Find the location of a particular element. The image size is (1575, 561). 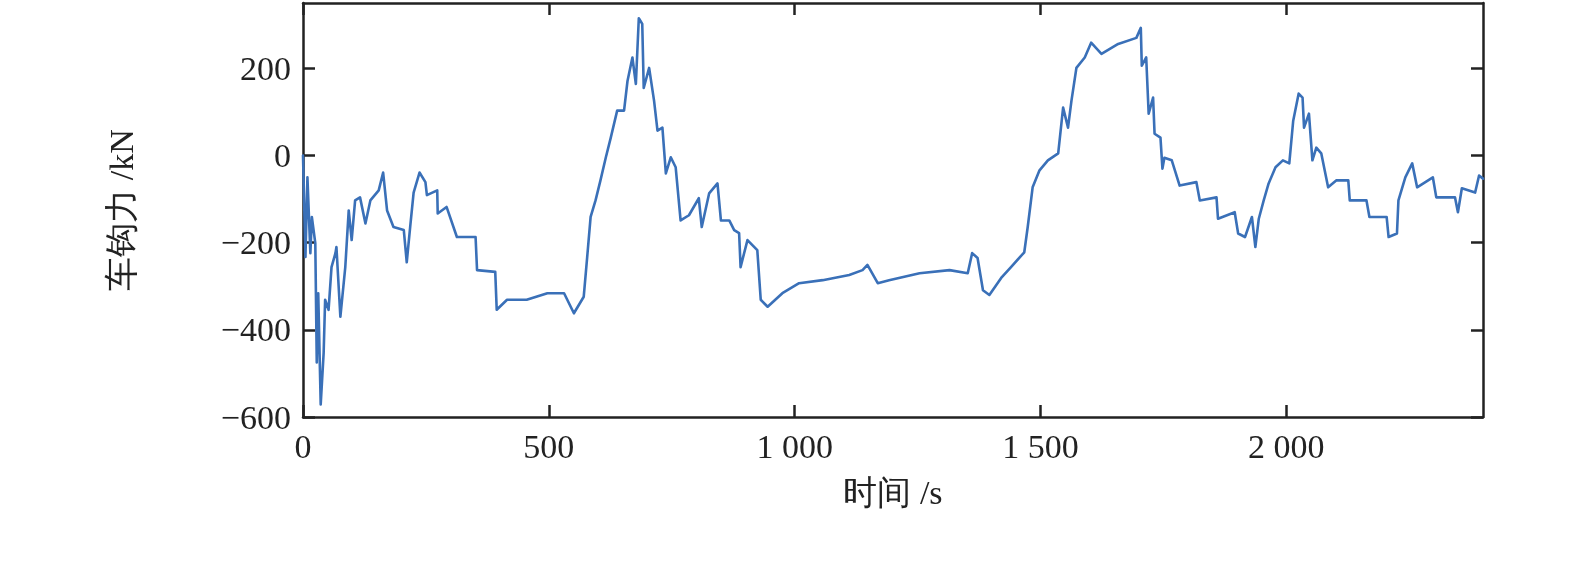

y-axis-title: 车钩力 /kN is located at coordinates (121, 210).